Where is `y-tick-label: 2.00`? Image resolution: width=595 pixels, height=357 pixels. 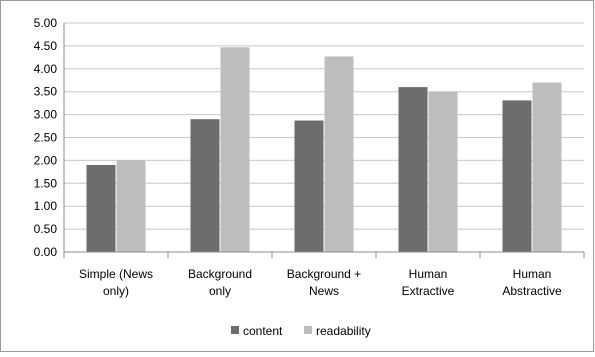
y-tick-label: 2.00 is located at coordinates (46, 160).